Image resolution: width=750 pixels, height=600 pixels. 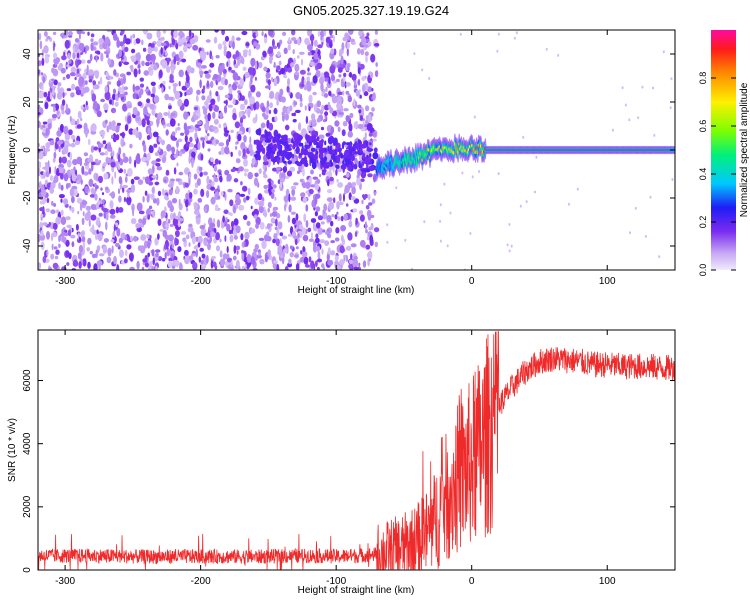 What do you see at coordinates (703, 222) in the screenshot?
I see `colorbar-tick-label: 0.2` at bounding box center [703, 222].